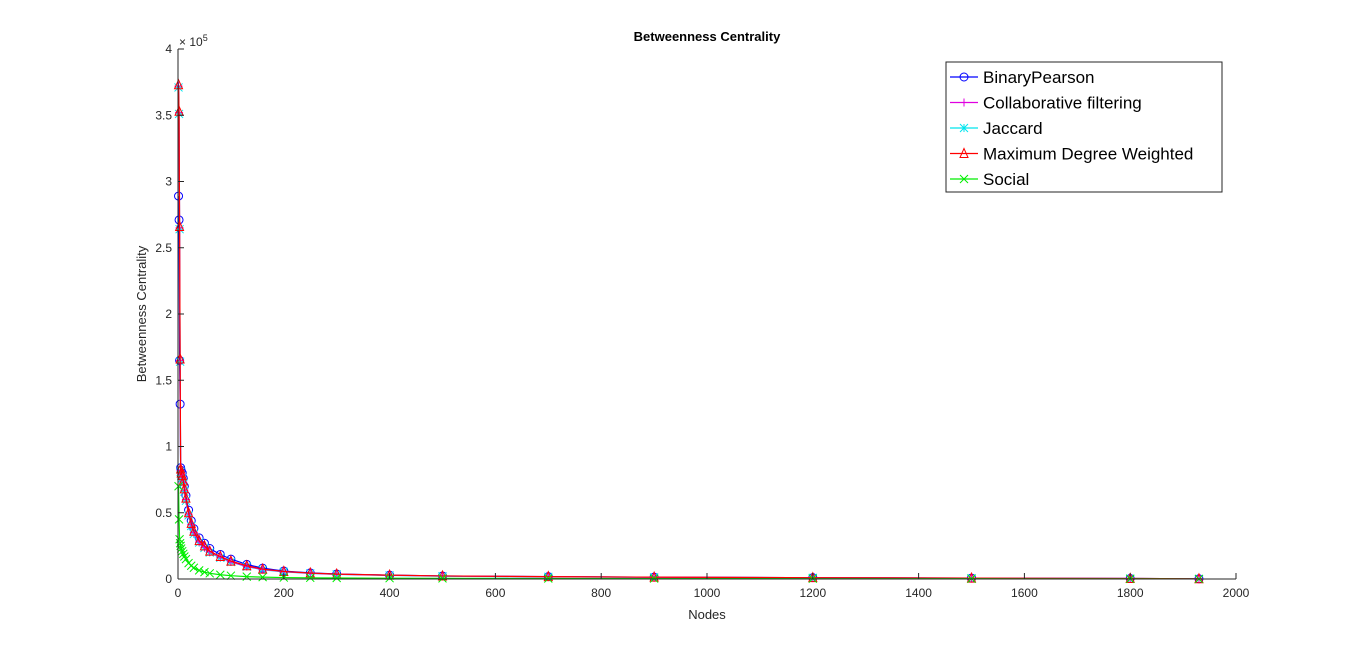  What do you see at coordinates (1006, 179) in the screenshot?
I see `legend-label: Social` at bounding box center [1006, 179].